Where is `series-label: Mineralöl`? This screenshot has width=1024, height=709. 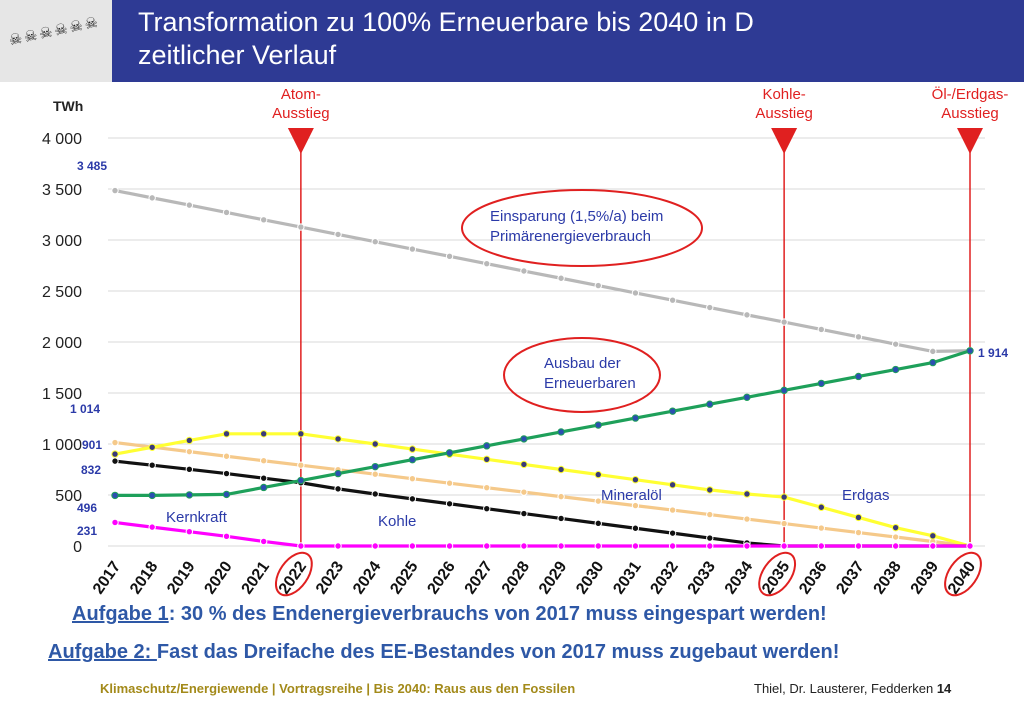 series-label: Mineralöl is located at coordinates (631, 495).